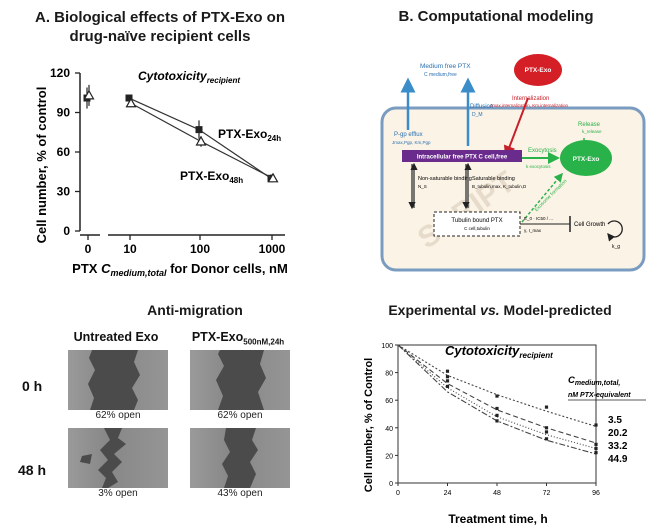 This screenshot has height=528, width=652. What do you see at coordinates (238, 338) in the screenshot?
I see `col-label-ptx-exo: PTX-Exo500nM,24h` at bounding box center [238, 338].